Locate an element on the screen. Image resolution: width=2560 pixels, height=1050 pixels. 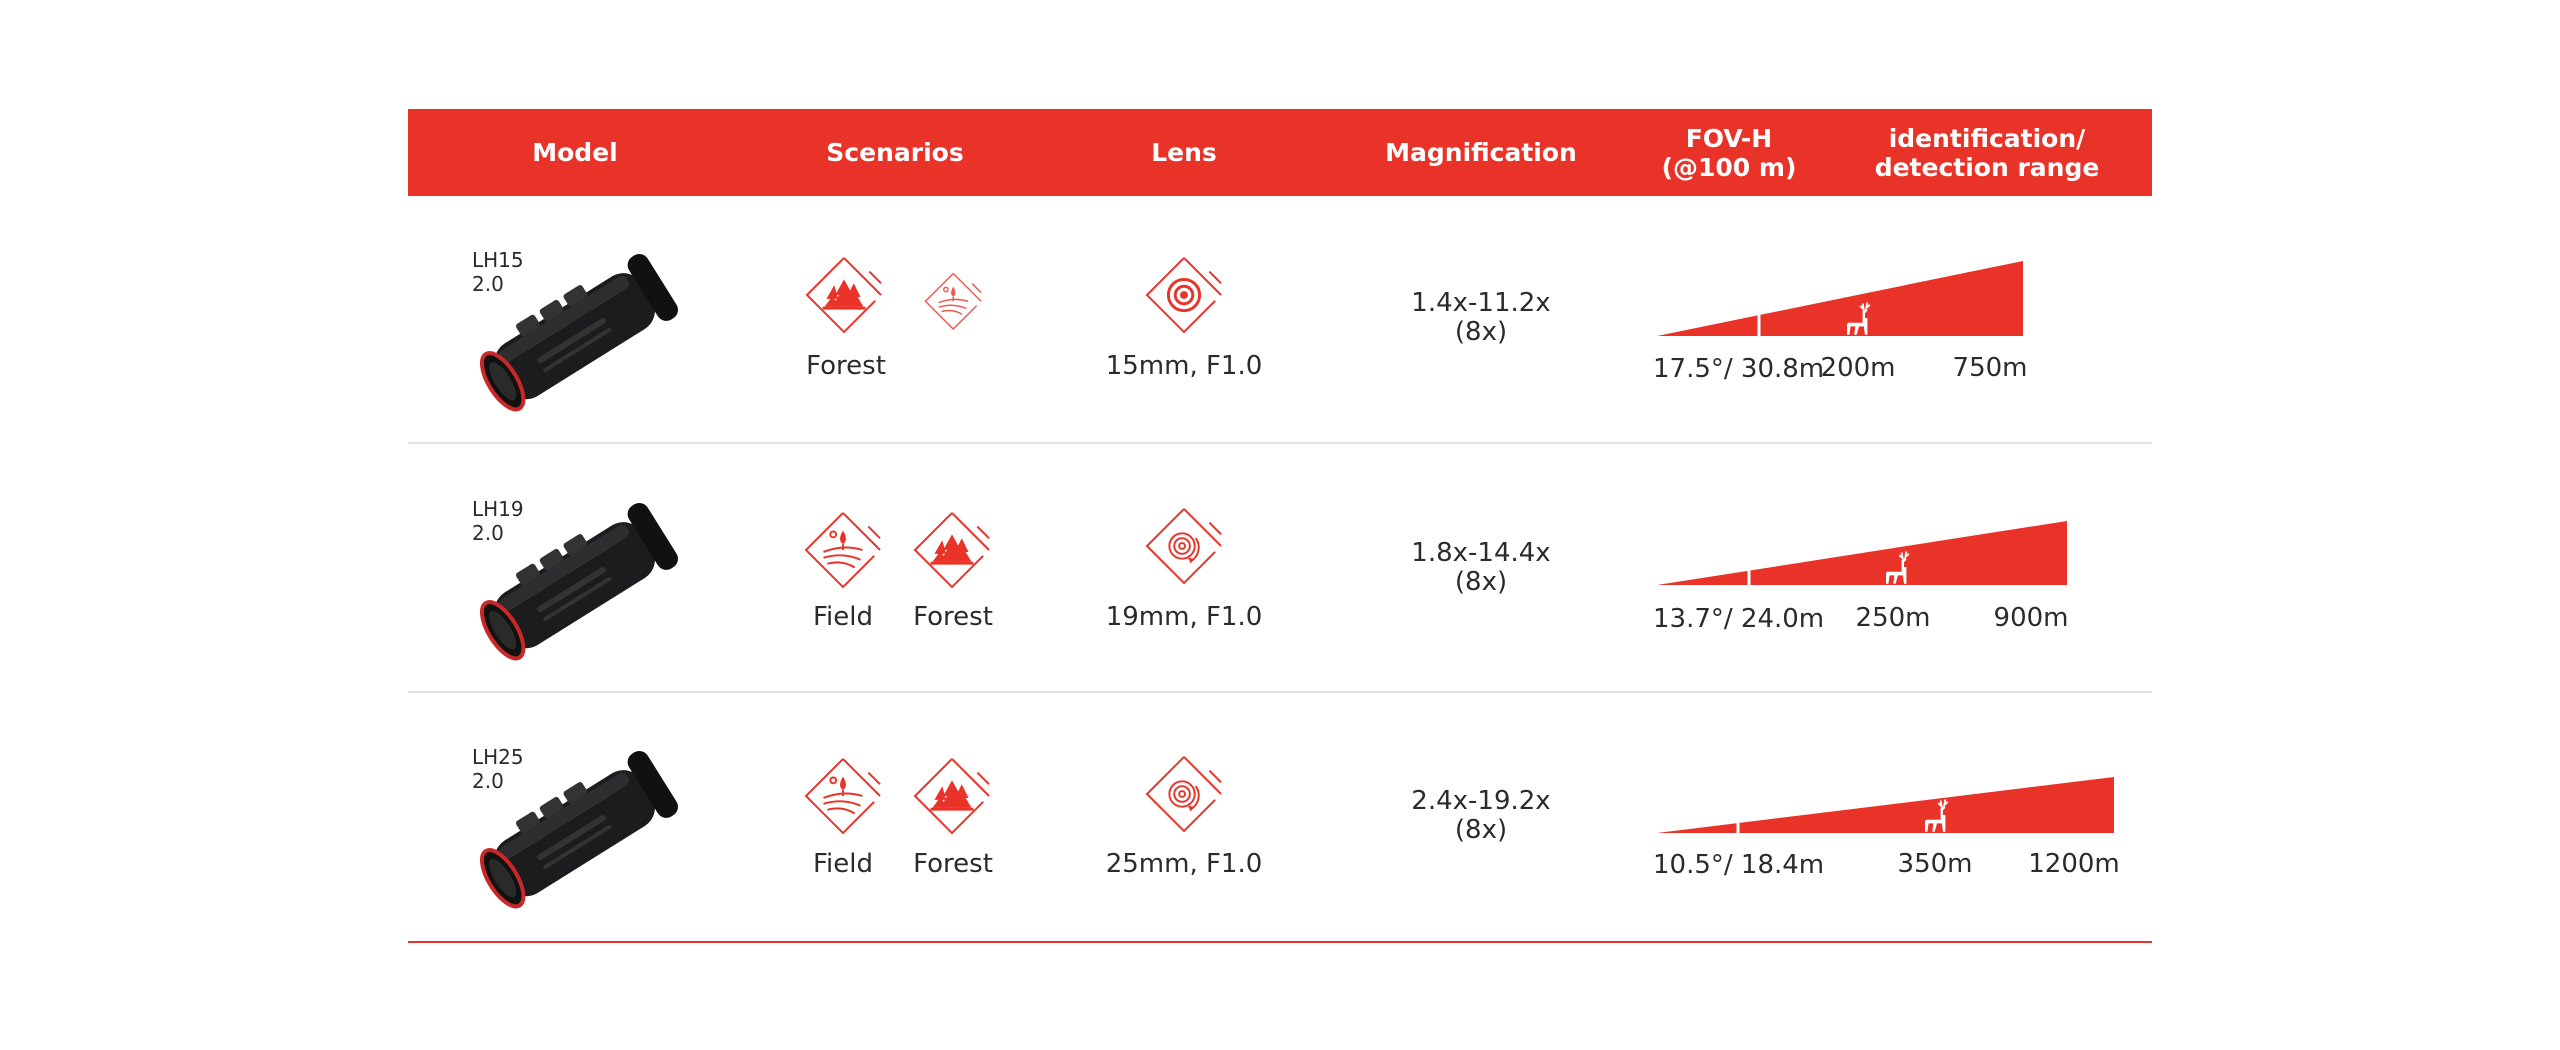
lens-spec: 19mm, F1.0 is located at coordinates (1184, 617).